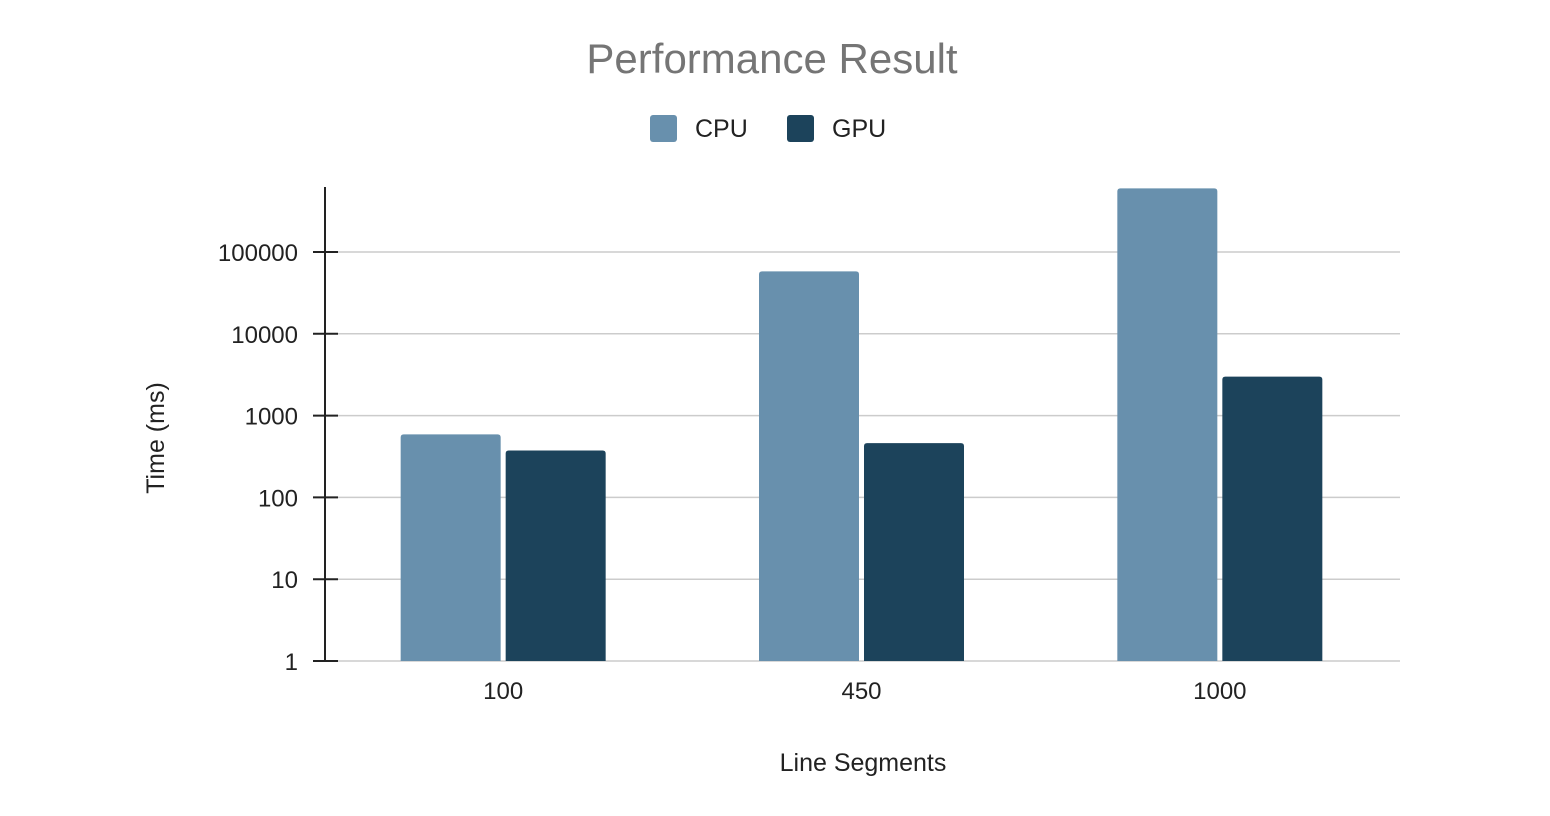 The width and height of the screenshot is (1550, 816). What do you see at coordinates (291, 662) in the screenshot?
I see `y-tick-label: 1` at bounding box center [291, 662].